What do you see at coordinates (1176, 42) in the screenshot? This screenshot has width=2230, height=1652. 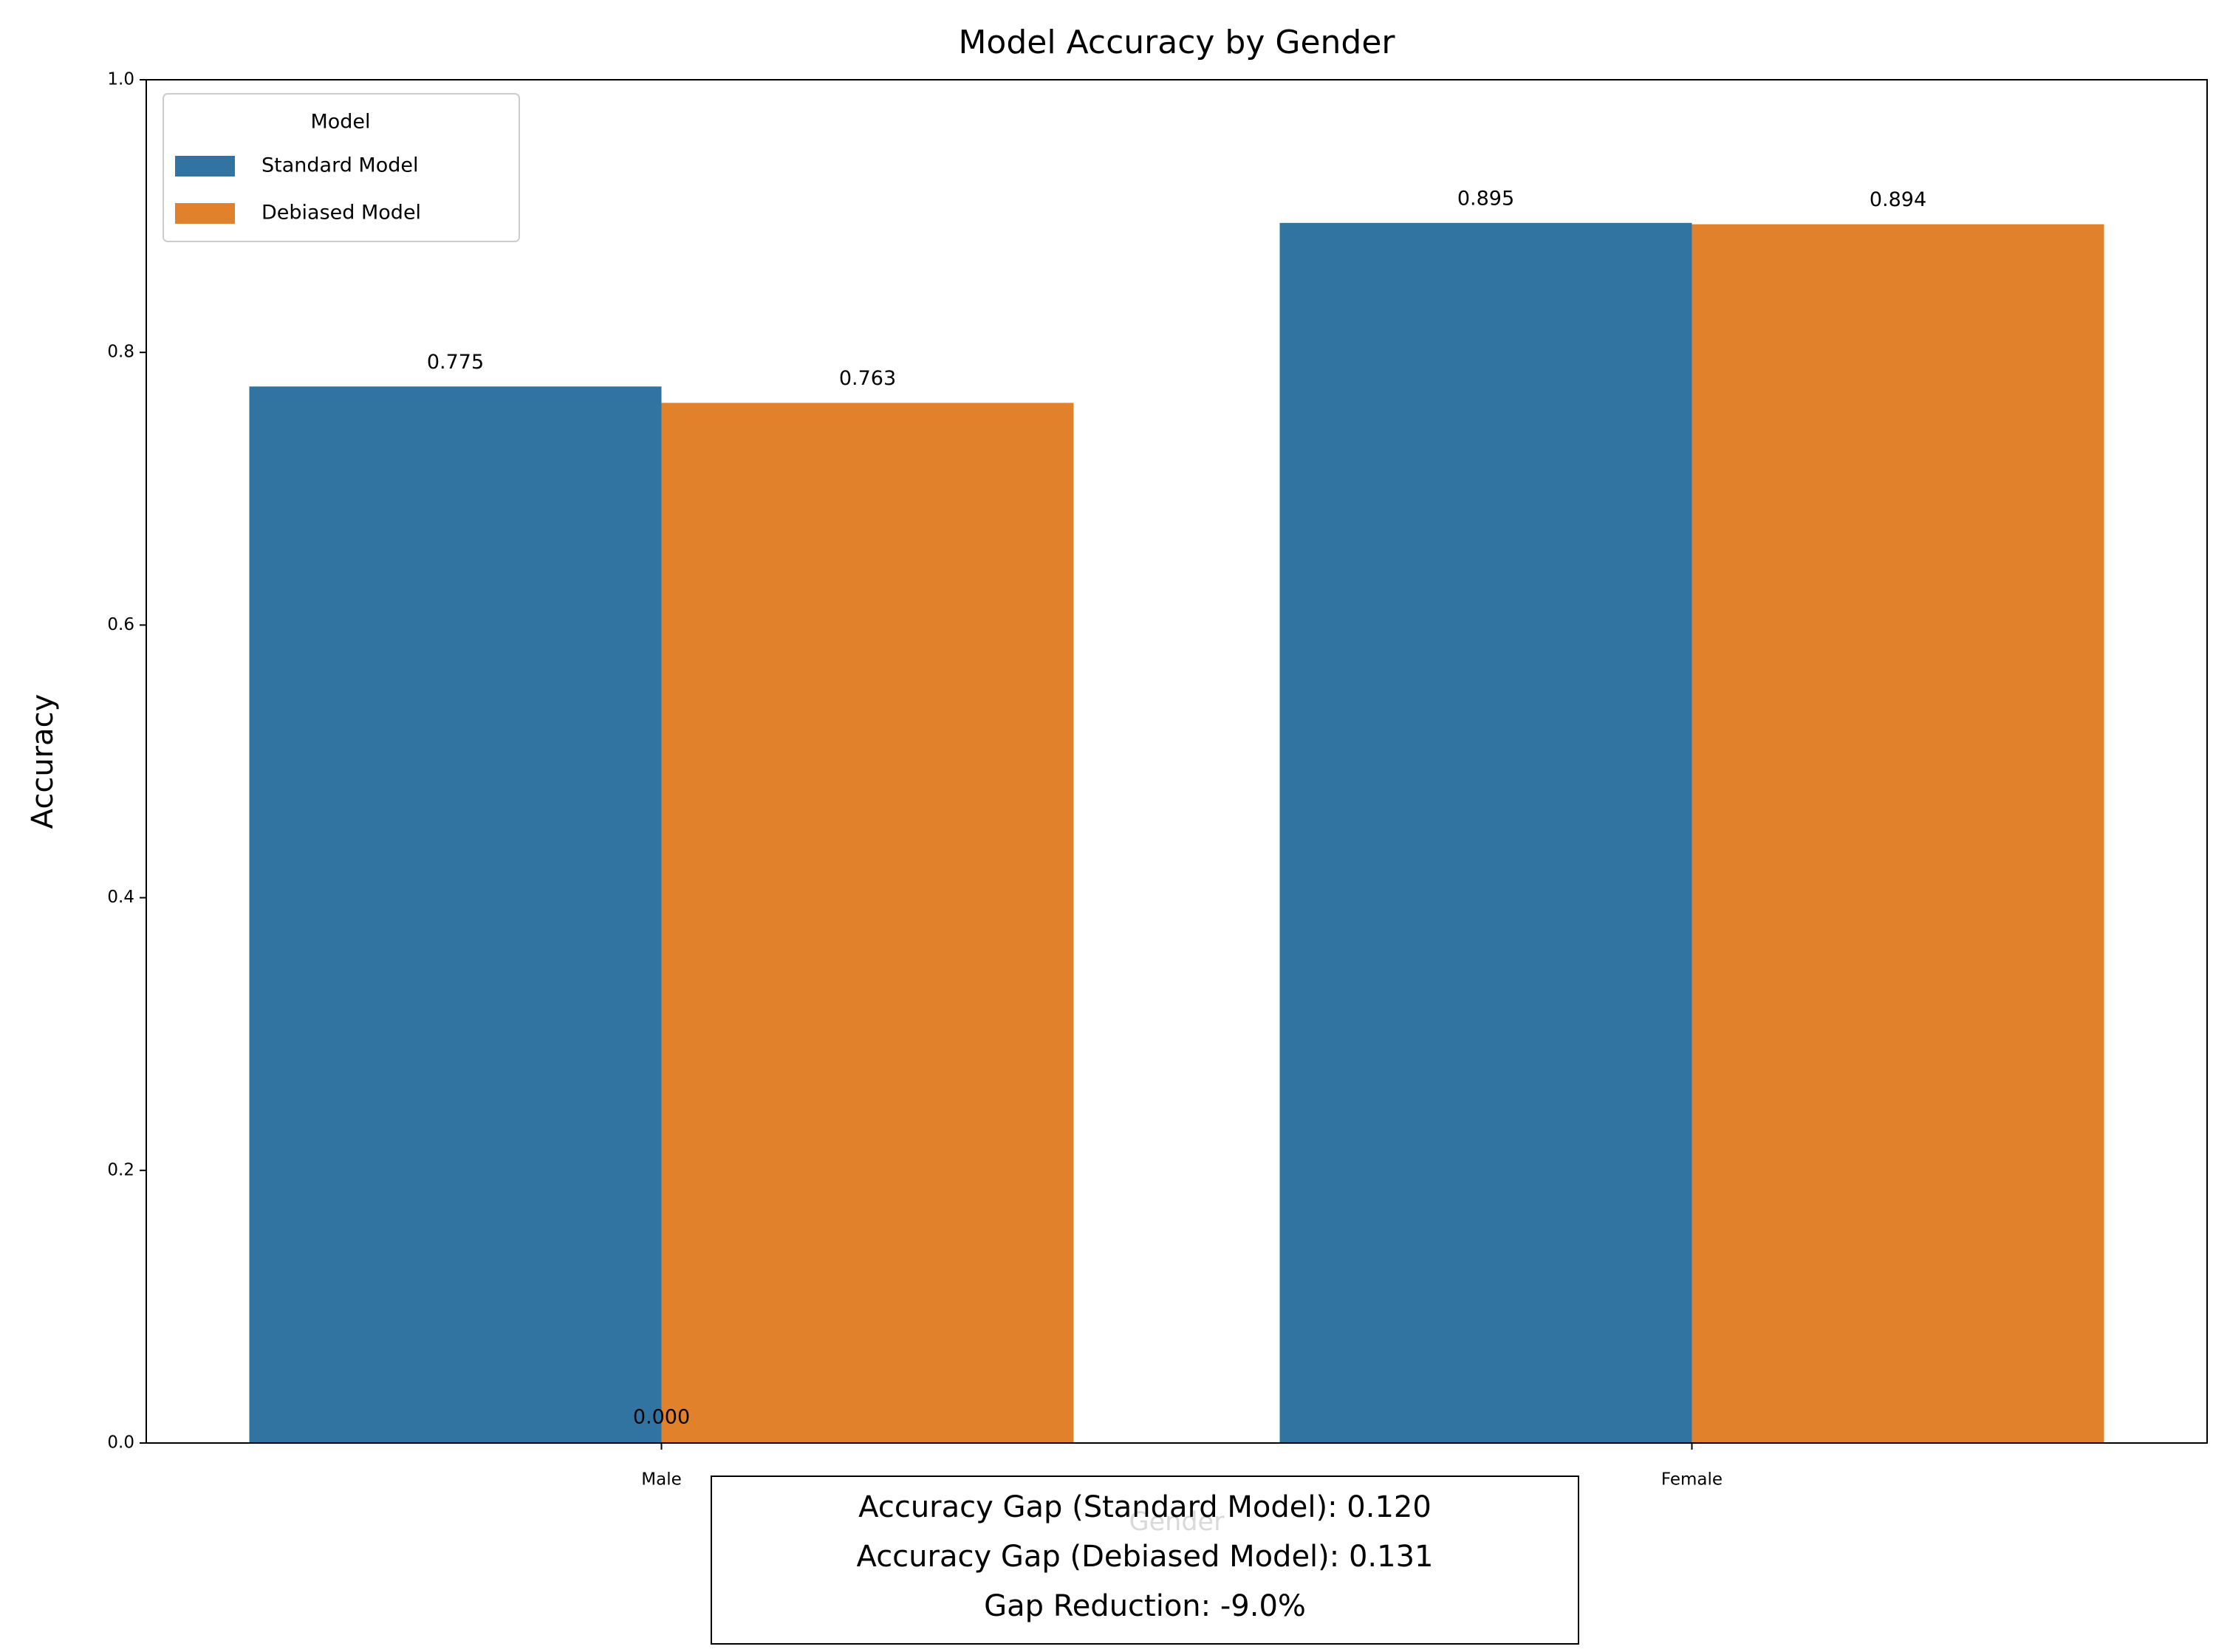 I see `chart-title: Model Accuracy by Gender` at bounding box center [1176, 42].